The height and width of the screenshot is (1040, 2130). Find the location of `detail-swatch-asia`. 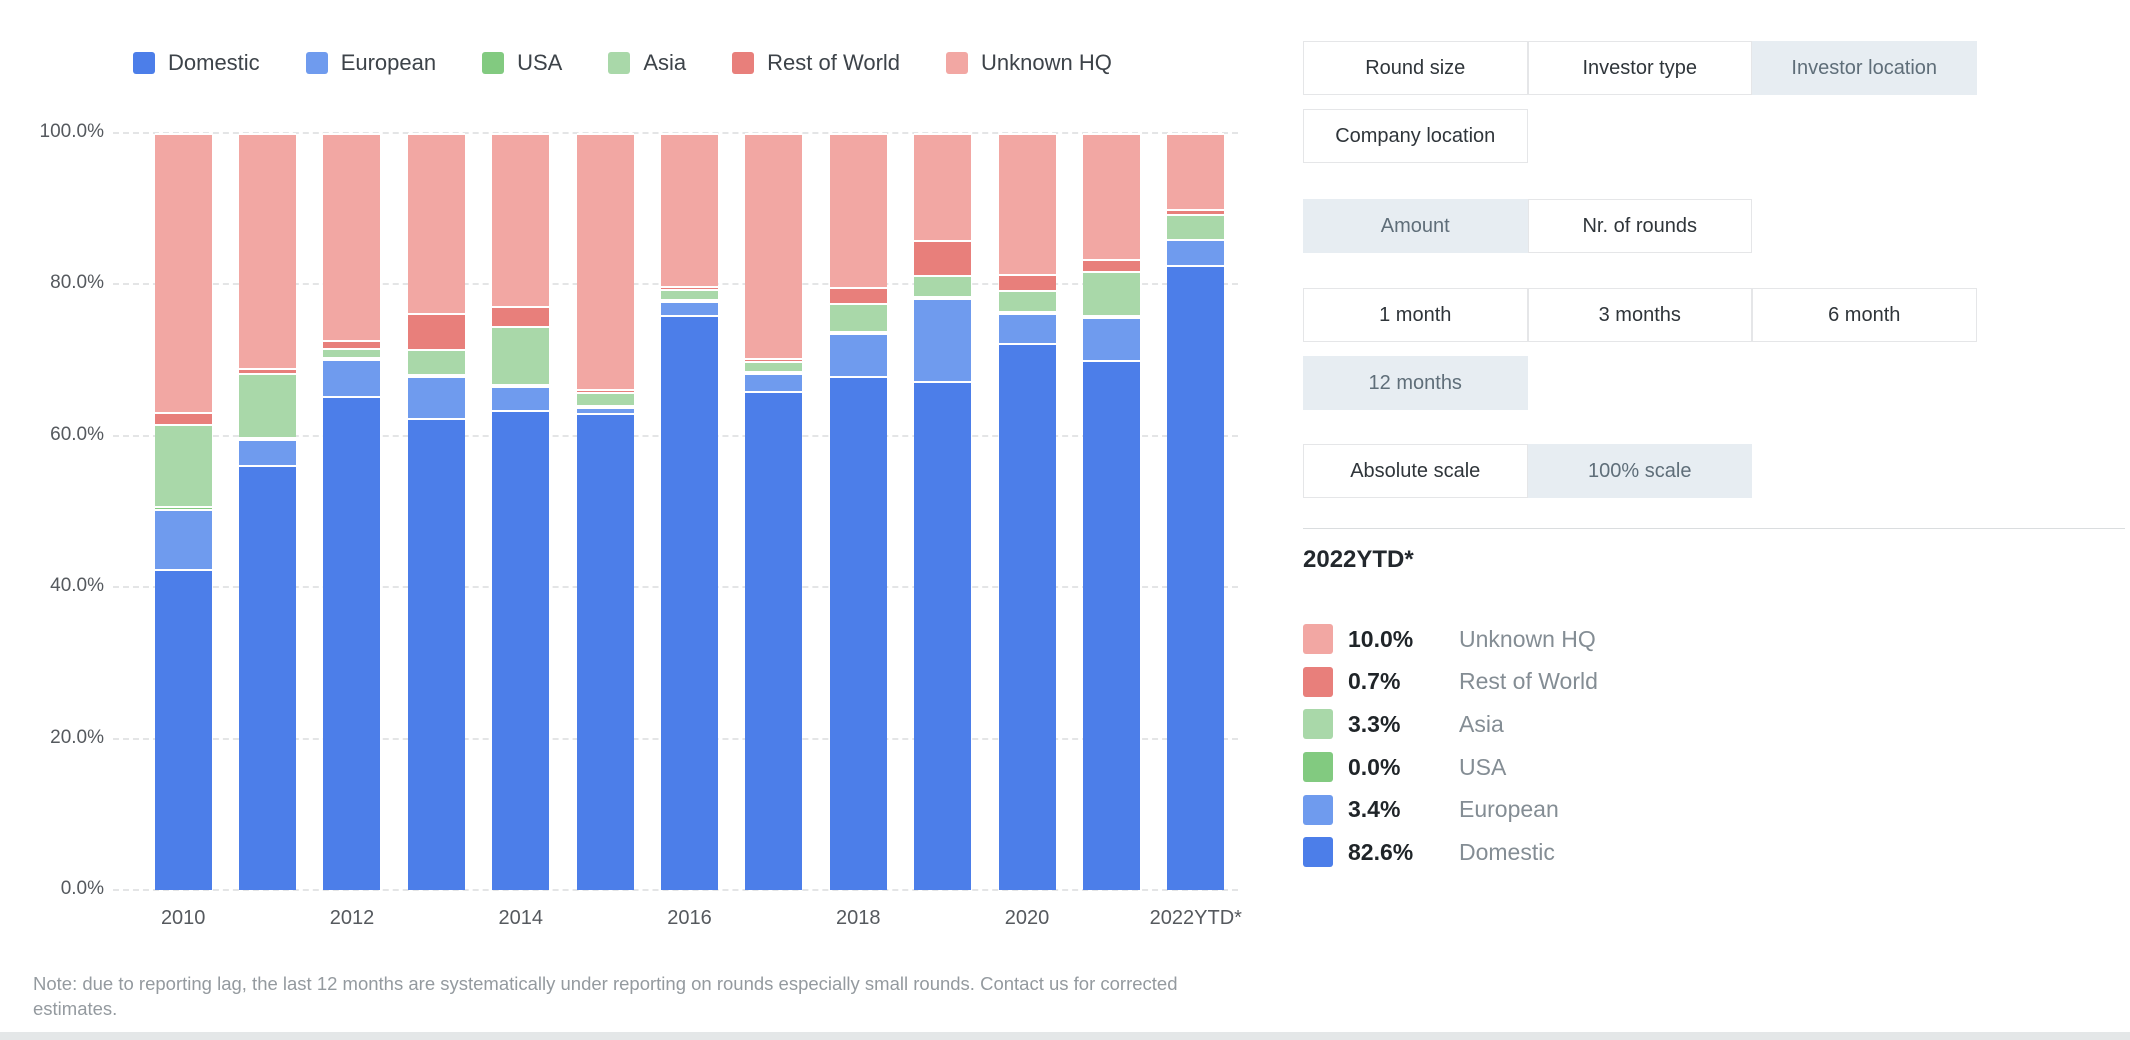

detail-swatch-asia is located at coordinates (1318, 724).